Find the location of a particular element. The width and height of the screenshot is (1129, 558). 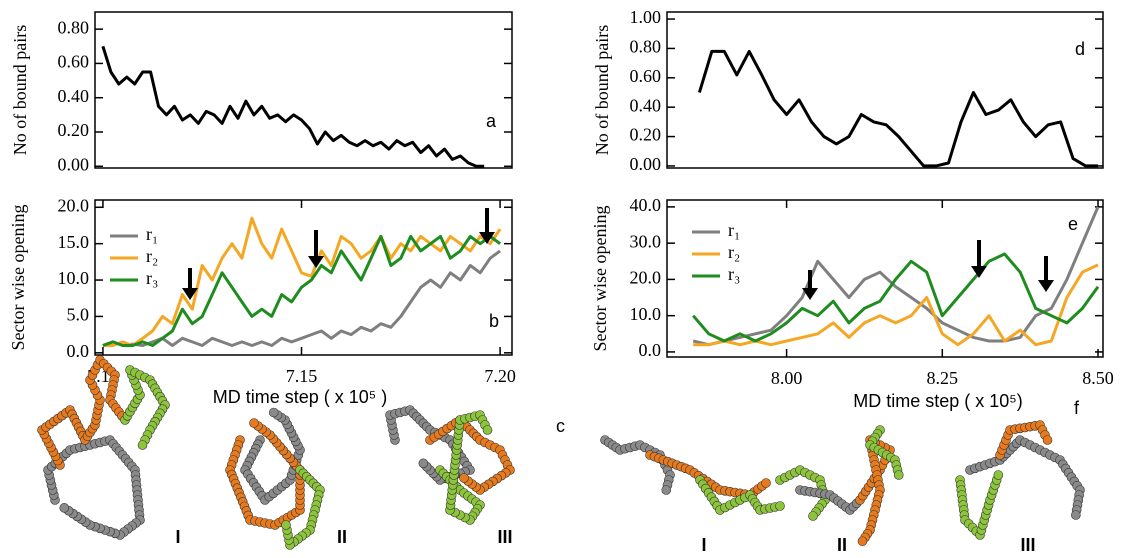

y-tick-label: 40.0 is located at coordinates (646, 205).